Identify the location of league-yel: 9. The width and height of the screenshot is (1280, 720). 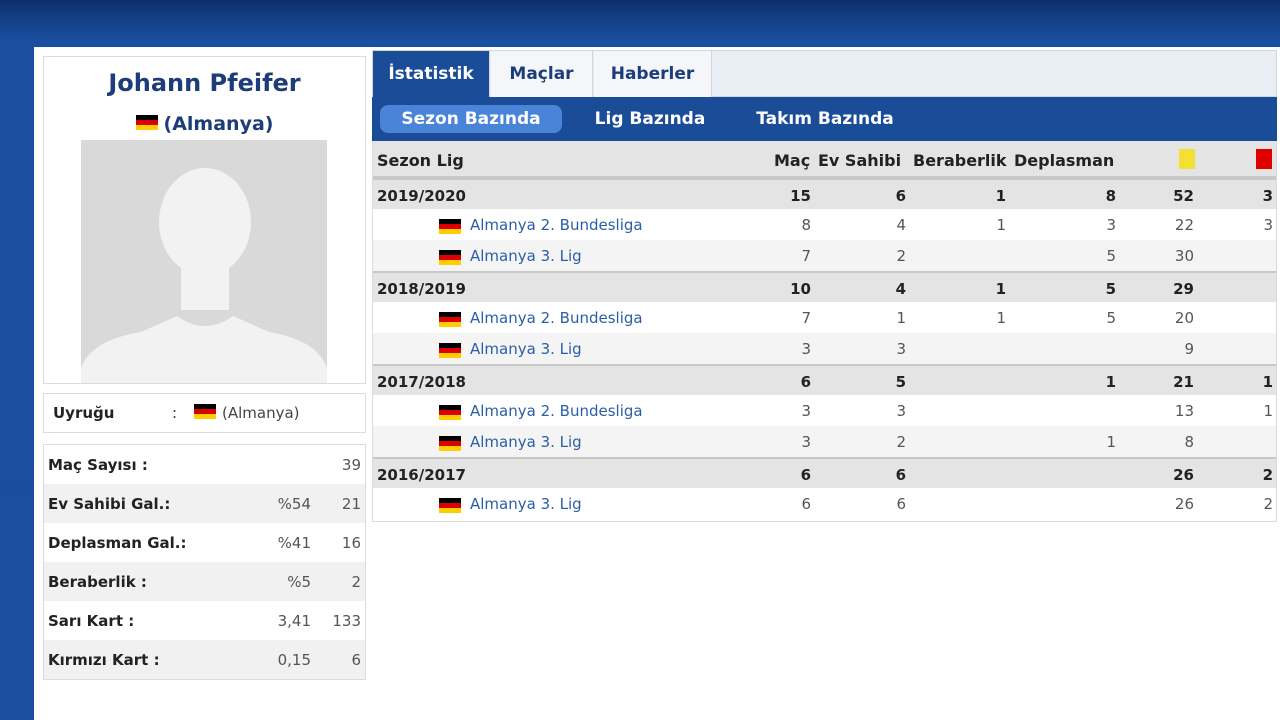
(1189, 349).